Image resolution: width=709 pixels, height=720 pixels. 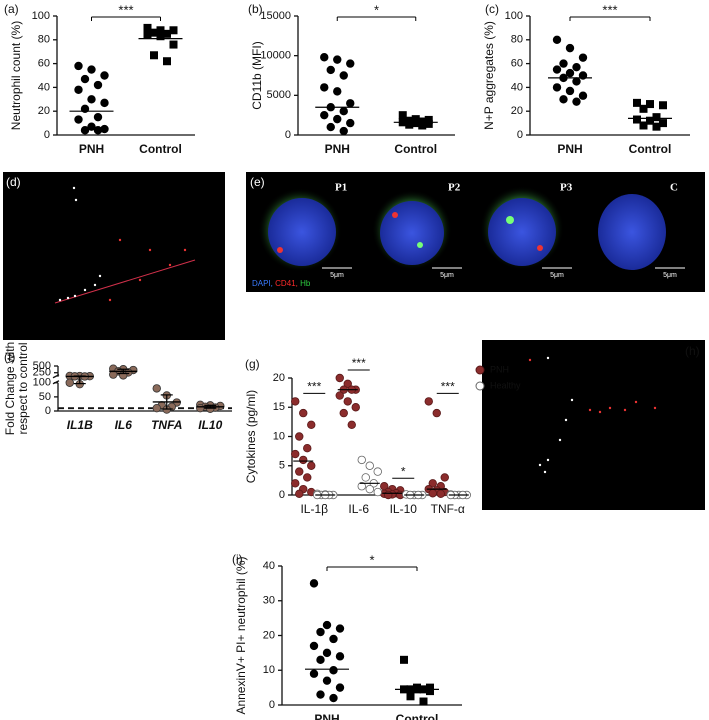 I want to click on y-tick-label: 20, so click(x=279, y=378).